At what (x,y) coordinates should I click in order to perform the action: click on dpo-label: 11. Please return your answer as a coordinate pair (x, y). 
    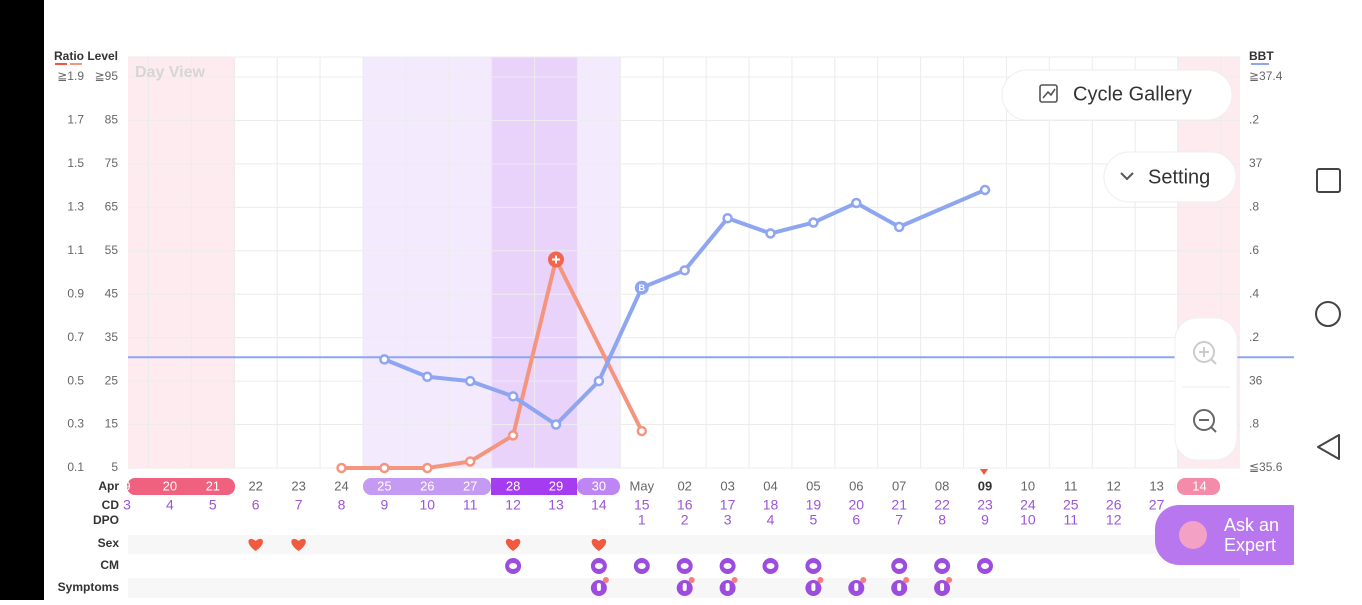
    Looking at the image, I should click on (1071, 520).